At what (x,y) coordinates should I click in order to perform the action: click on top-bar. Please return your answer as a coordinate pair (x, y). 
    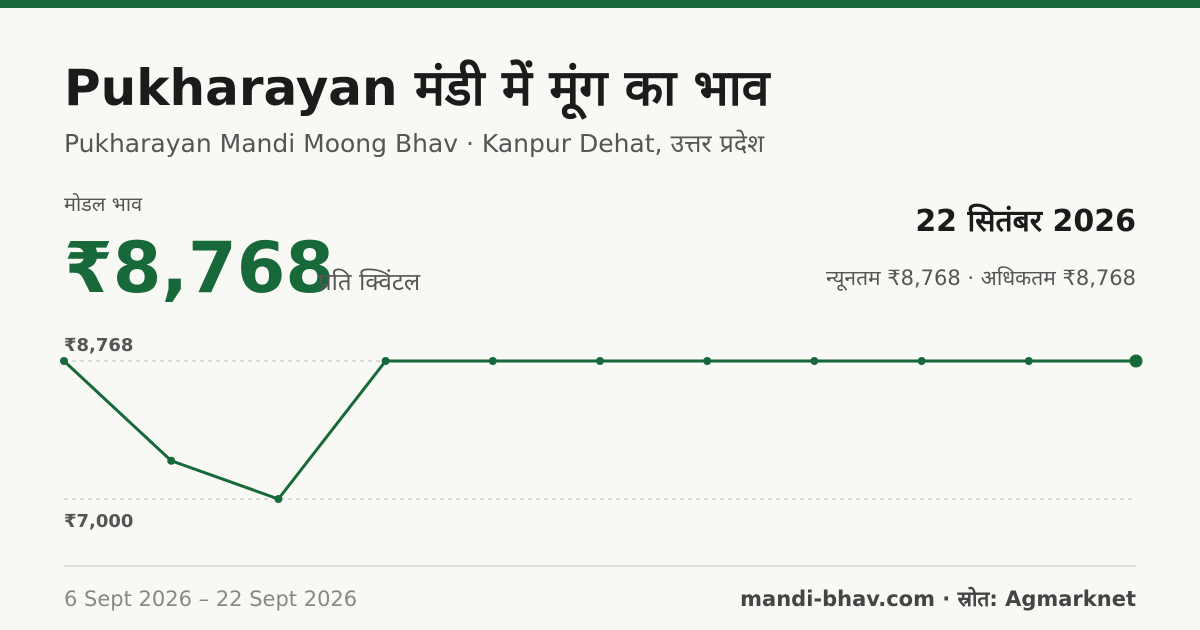
    Looking at the image, I should click on (600, 4).